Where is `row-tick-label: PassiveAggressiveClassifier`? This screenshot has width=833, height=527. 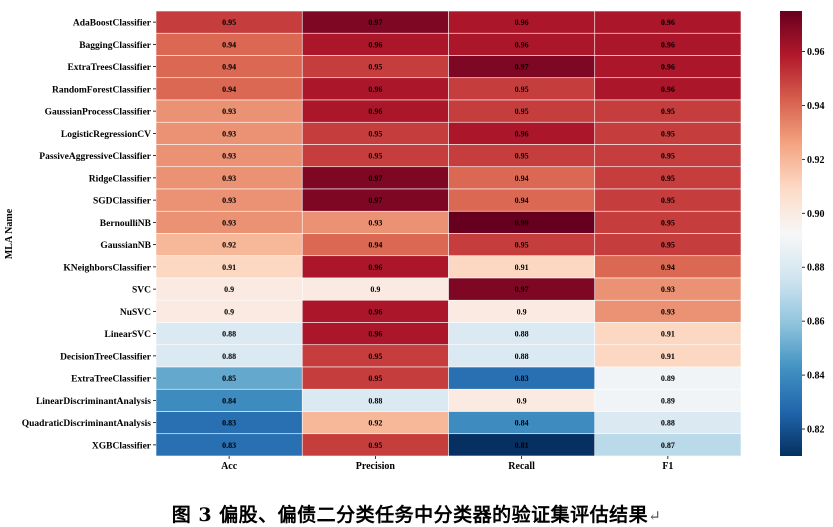 row-tick-label: PassiveAggressiveClassifier is located at coordinates (95, 157).